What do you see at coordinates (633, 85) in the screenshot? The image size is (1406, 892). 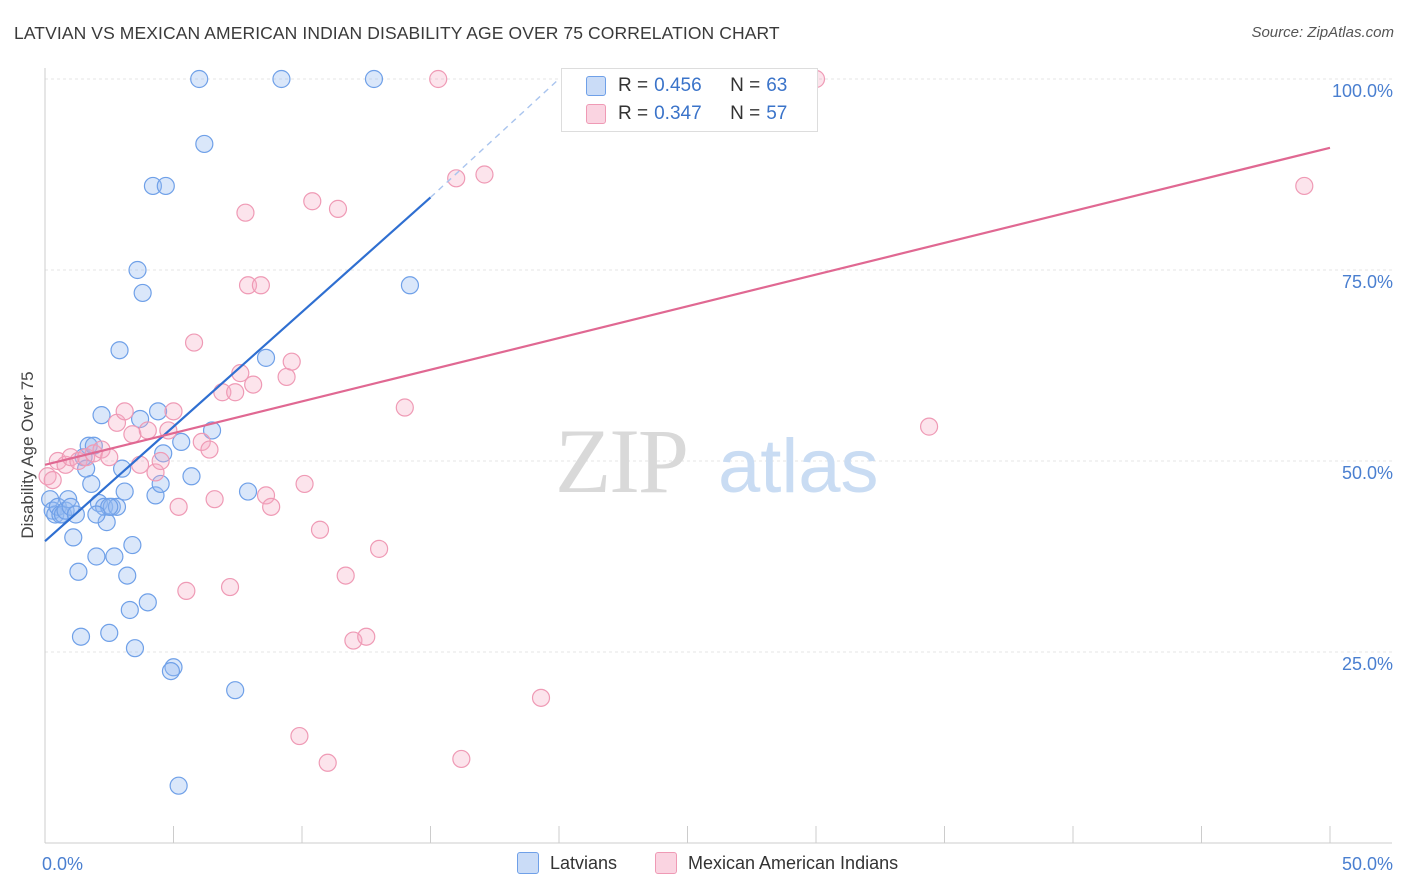 I see `r-label: R =` at bounding box center [633, 85].